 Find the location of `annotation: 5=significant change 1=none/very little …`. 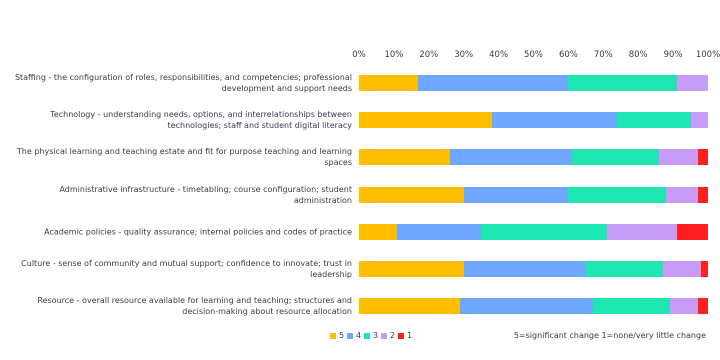

annotation: 5=significant change 1=none/very little … is located at coordinates (609, 335).